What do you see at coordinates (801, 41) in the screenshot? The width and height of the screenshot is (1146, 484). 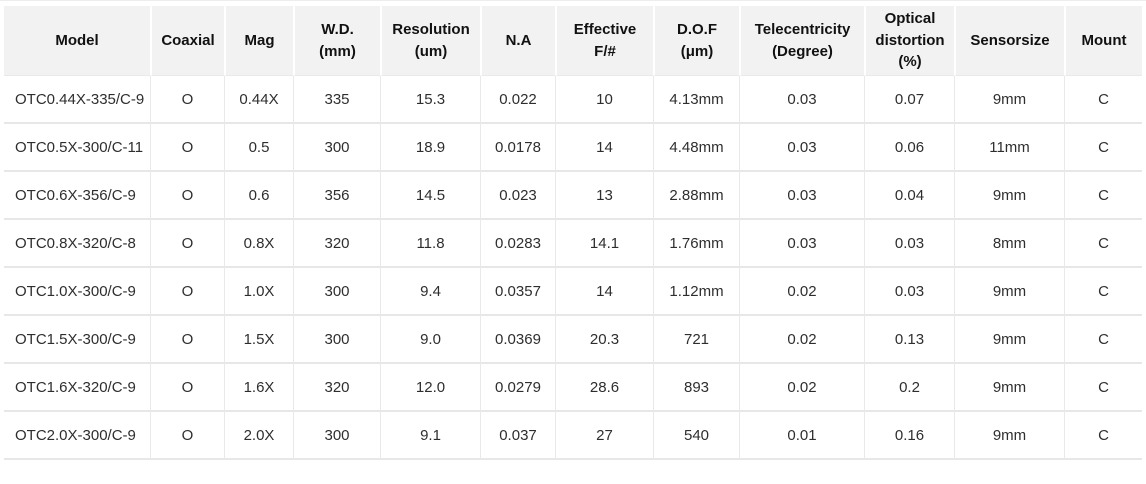 I see `column-header-telecentricity: Telecentricity (Degree)` at bounding box center [801, 41].